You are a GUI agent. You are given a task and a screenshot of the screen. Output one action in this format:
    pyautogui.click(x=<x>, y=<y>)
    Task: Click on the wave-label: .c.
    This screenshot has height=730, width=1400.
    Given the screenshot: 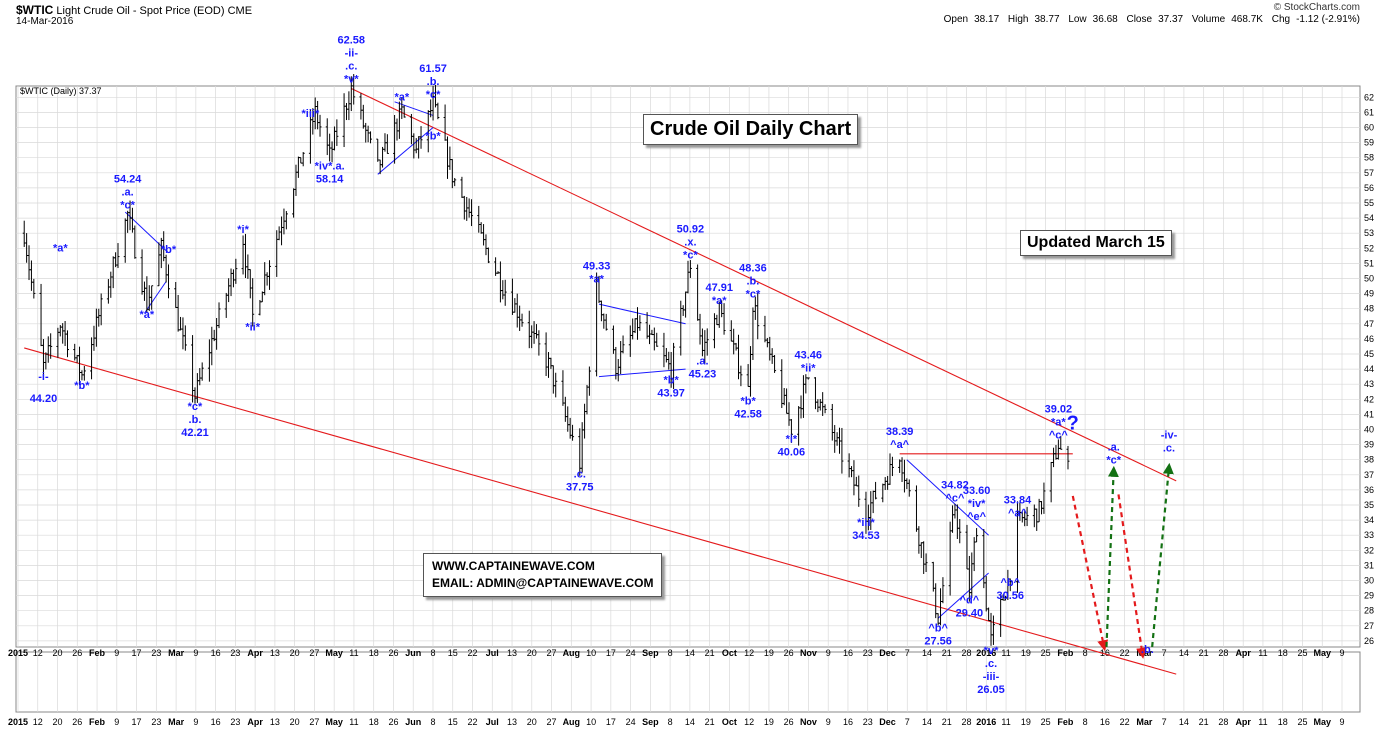 What is the action you would take?
    pyautogui.click(x=1169, y=449)
    